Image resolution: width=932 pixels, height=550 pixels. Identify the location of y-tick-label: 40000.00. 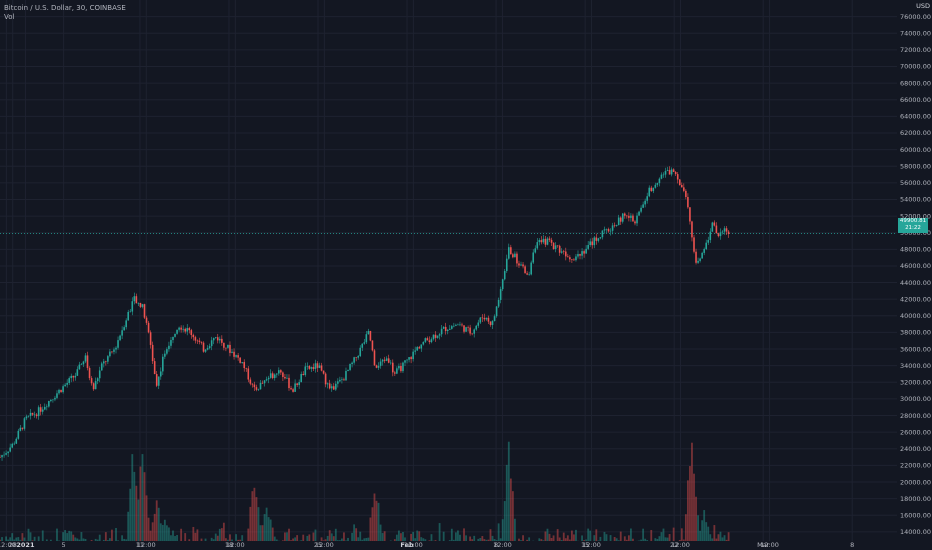
(915, 316).